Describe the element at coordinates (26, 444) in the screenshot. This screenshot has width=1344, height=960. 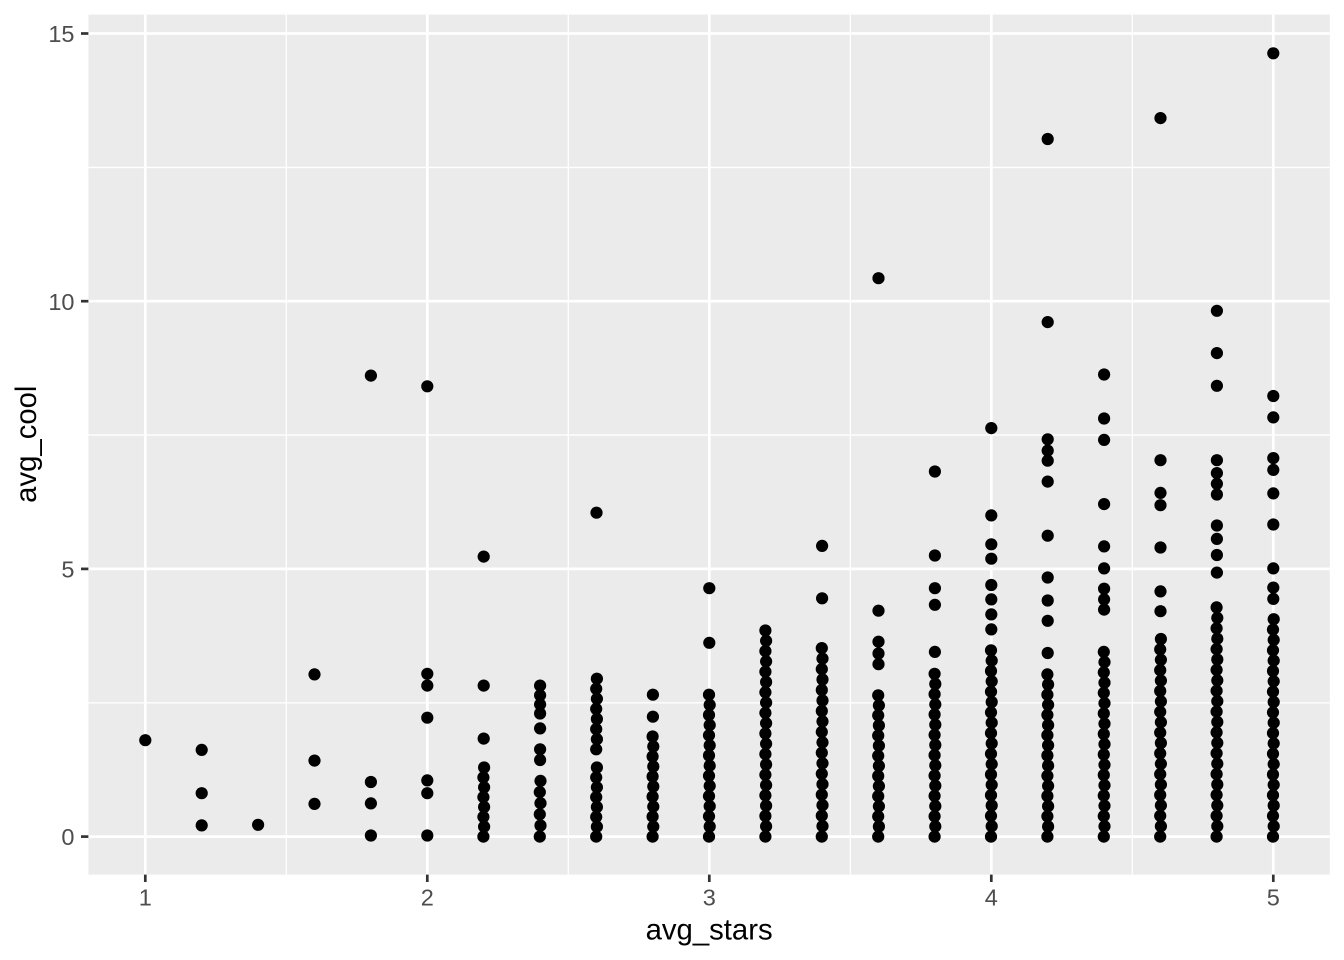
I see `svg-text: avg_cool` at that location.